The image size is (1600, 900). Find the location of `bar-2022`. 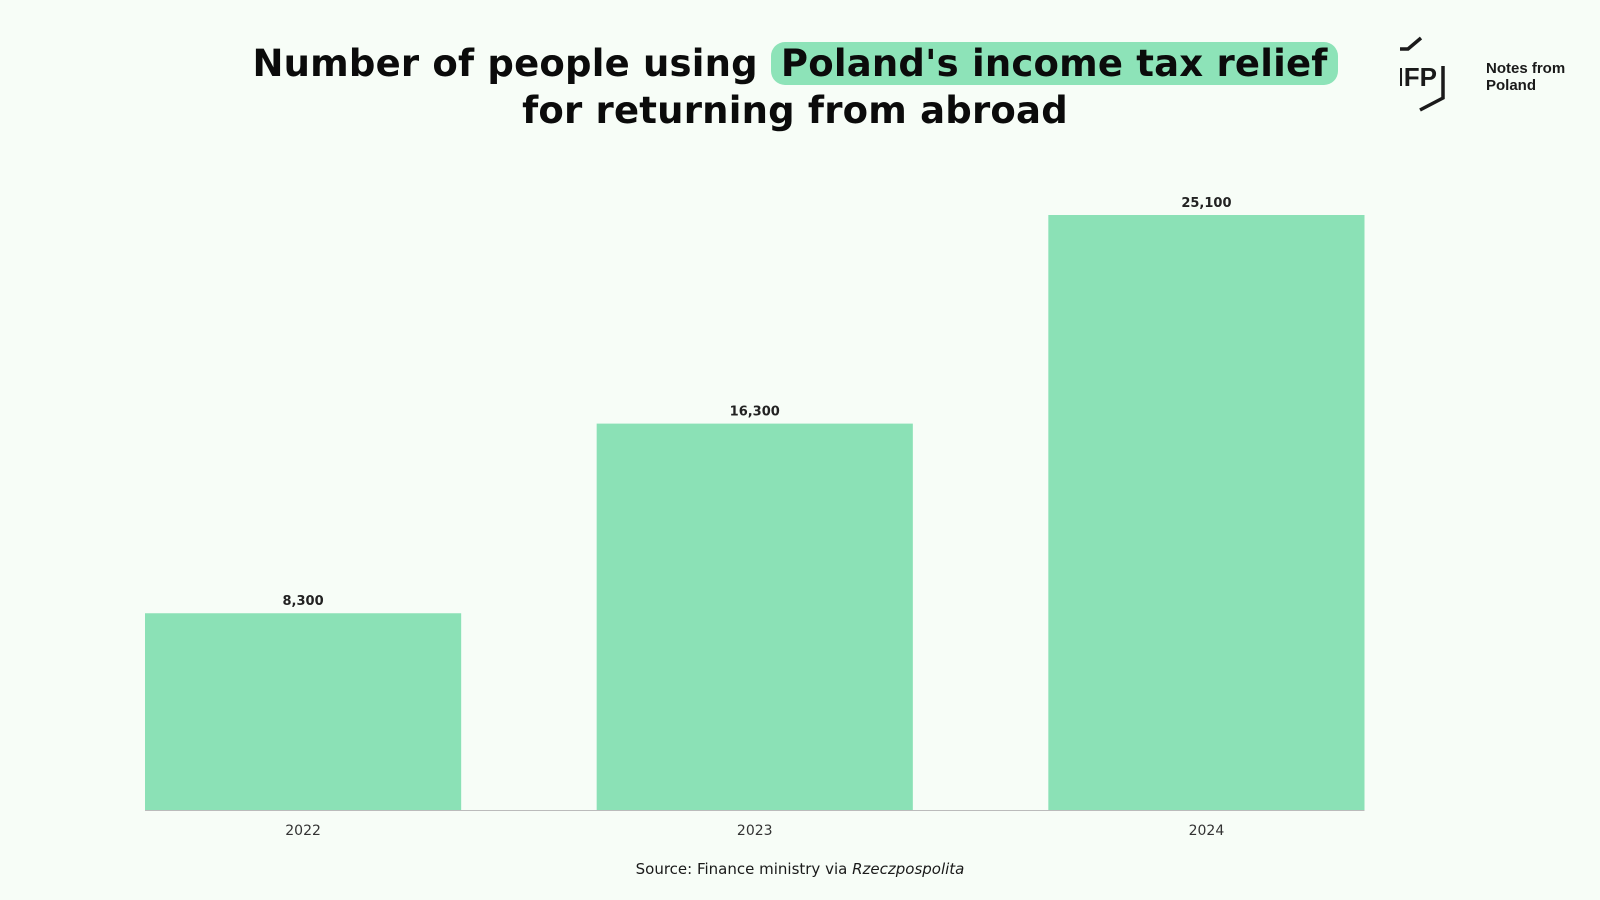

bar-2022 is located at coordinates (303, 711).